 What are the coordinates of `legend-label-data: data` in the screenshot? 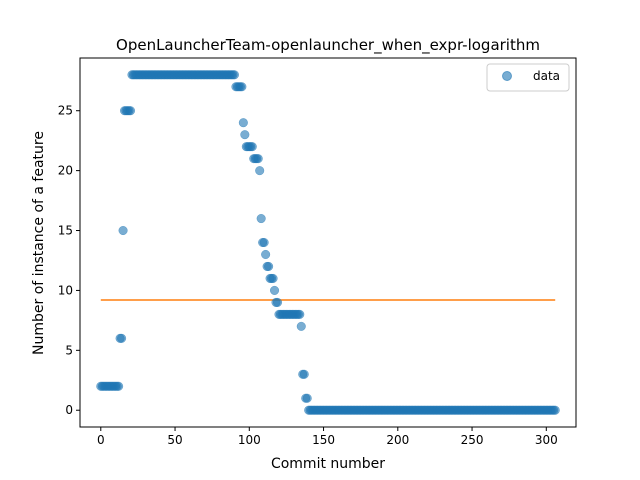 It's located at (546, 76).